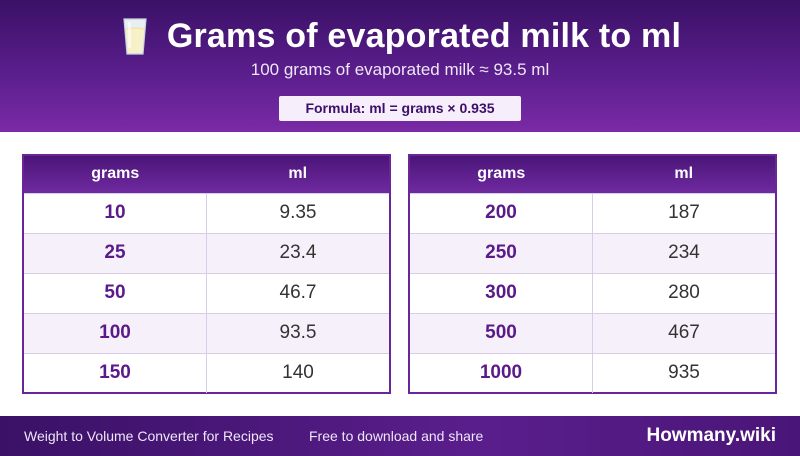 The width and height of the screenshot is (800, 456). I want to click on brand-logo-text: Howmany.wiki, so click(711, 435).